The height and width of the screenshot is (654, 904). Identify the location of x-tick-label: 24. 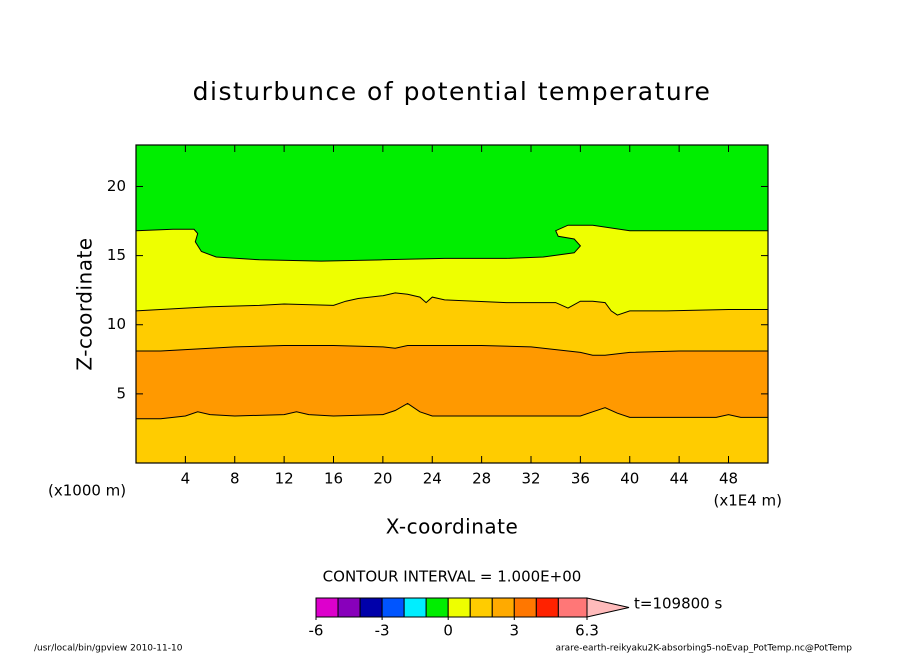
(432, 479).